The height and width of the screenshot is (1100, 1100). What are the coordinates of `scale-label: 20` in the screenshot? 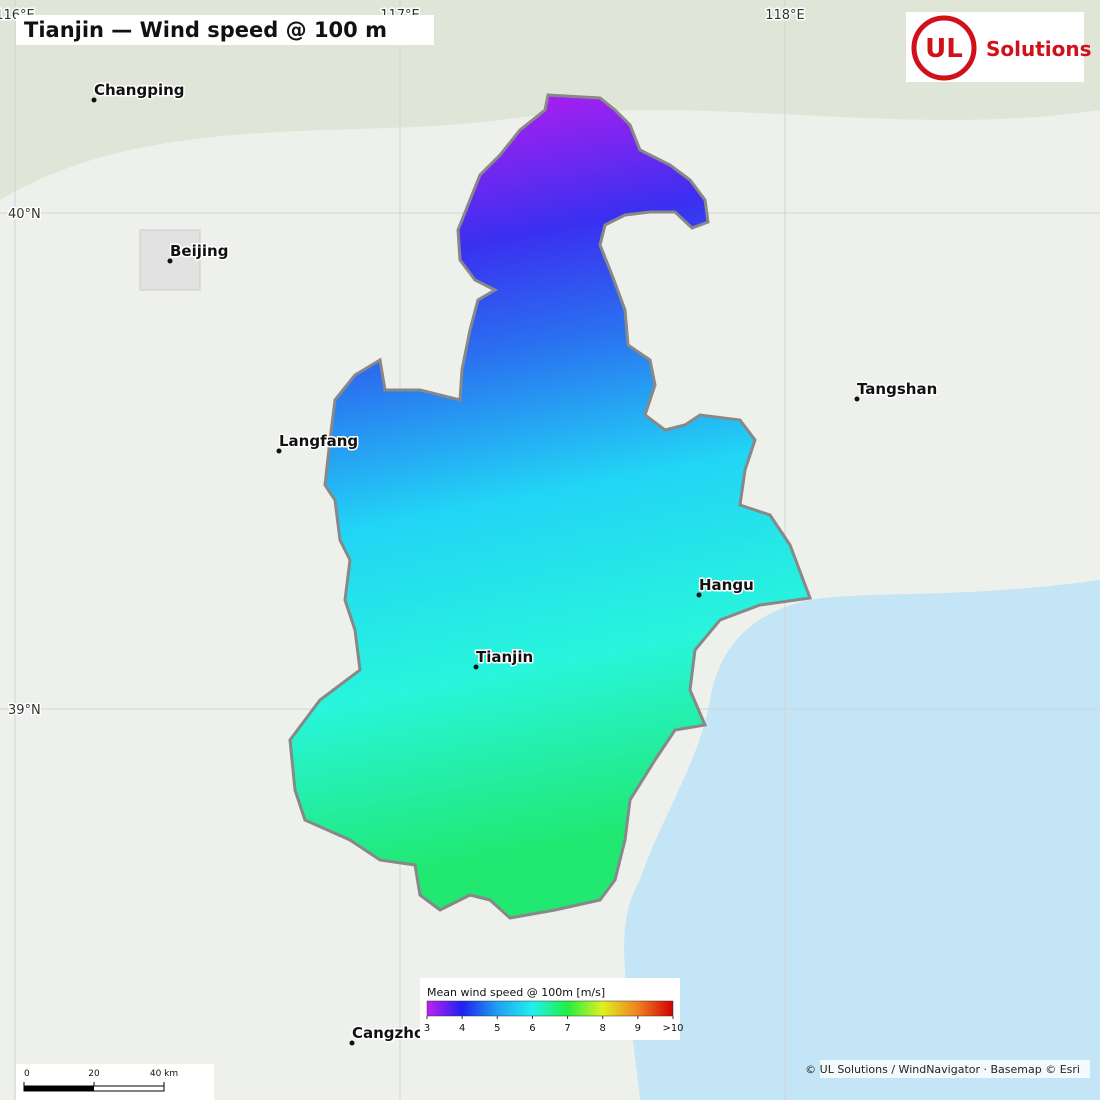 It's located at (94, 1074).